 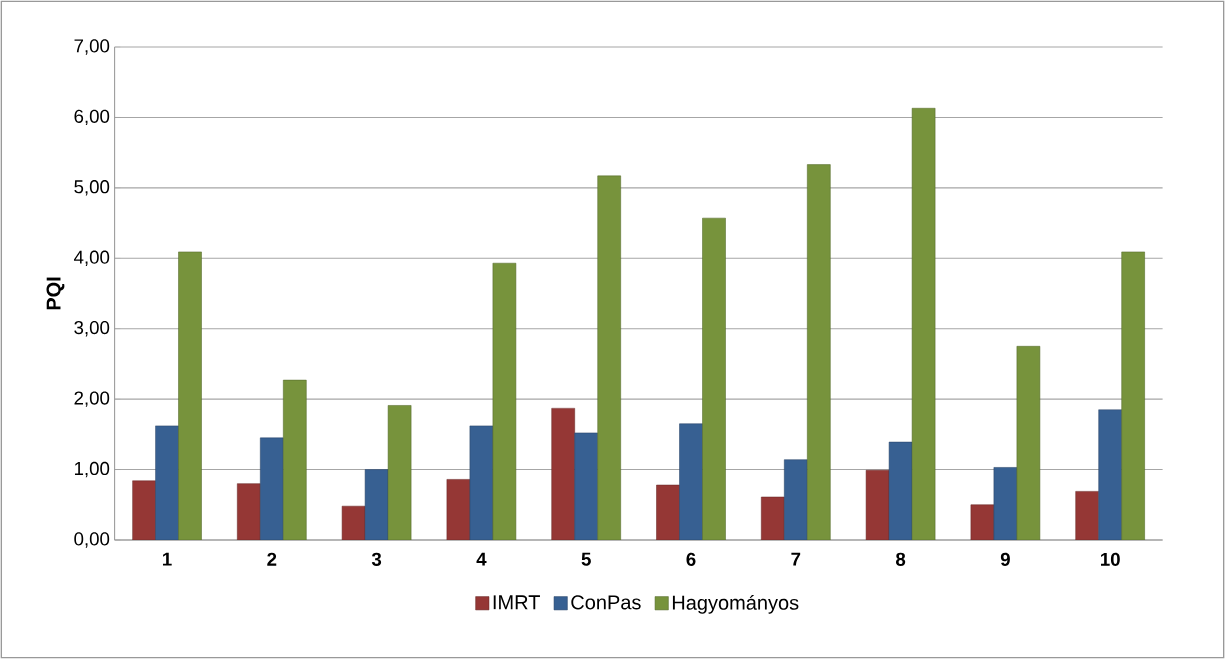 What do you see at coordinates (272, 559) in the screenshot?
I see `x-tick-label: 2` at bounding box center [272, 559].